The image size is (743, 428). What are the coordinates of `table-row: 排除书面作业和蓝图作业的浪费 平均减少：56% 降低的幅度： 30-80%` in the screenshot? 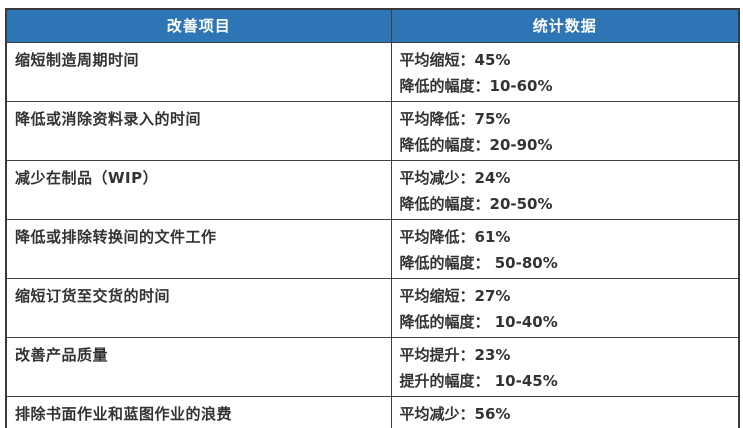 It's located at (372, 411).